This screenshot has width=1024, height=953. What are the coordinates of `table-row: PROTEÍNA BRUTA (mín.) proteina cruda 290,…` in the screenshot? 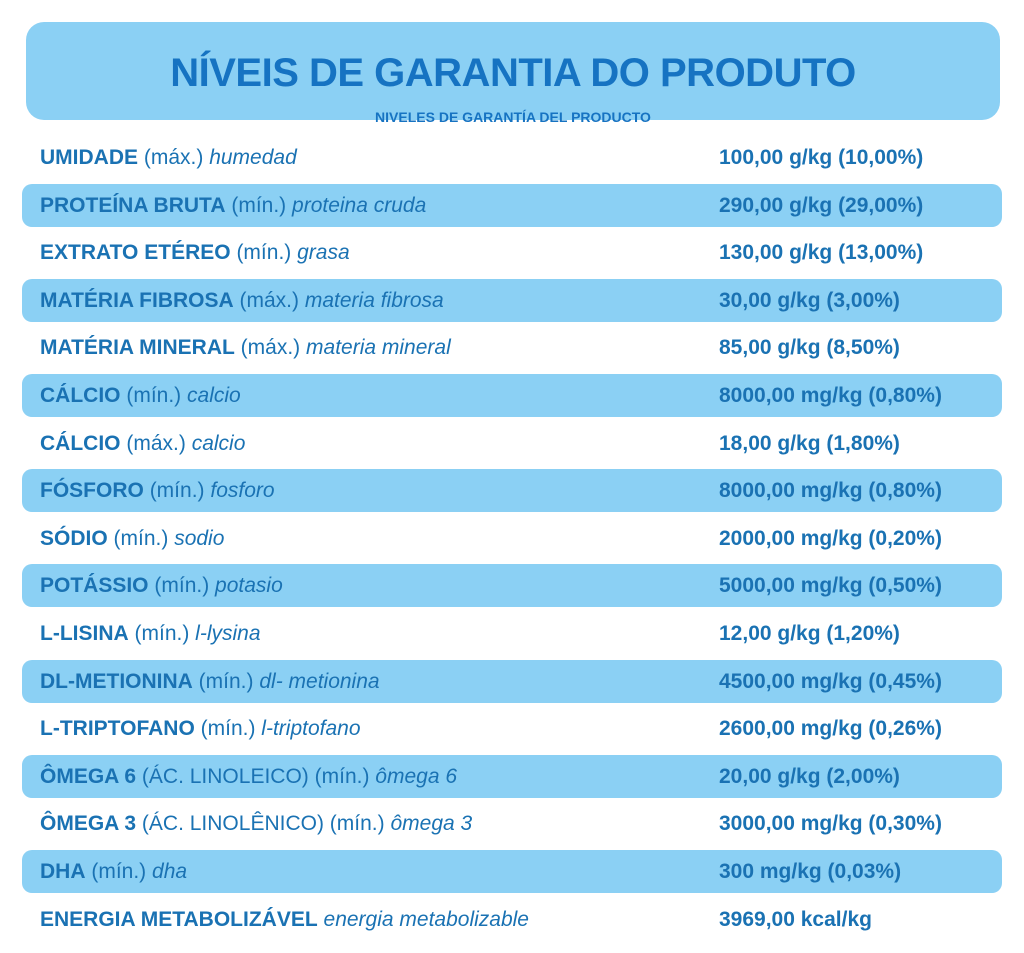 It's located at (512, 205).